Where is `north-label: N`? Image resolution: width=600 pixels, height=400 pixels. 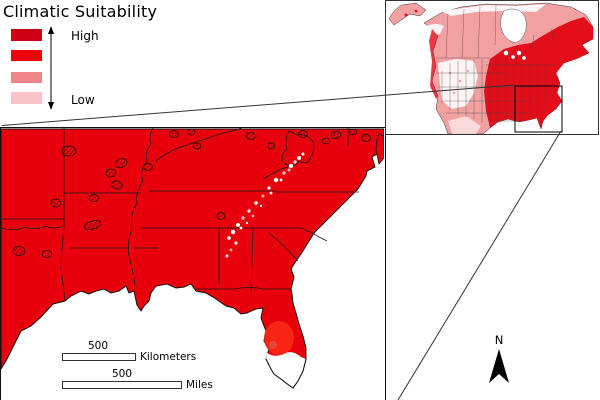 north-label: N is located at coordinates (499, 340).